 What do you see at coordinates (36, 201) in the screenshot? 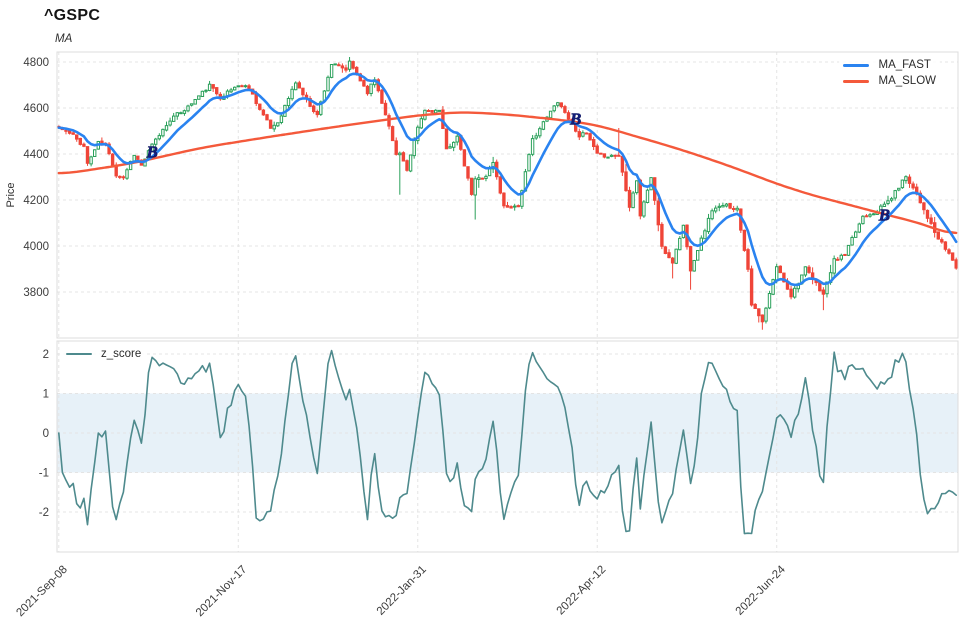
I see `svg-text: 4200` at bounding box center [36, 201].